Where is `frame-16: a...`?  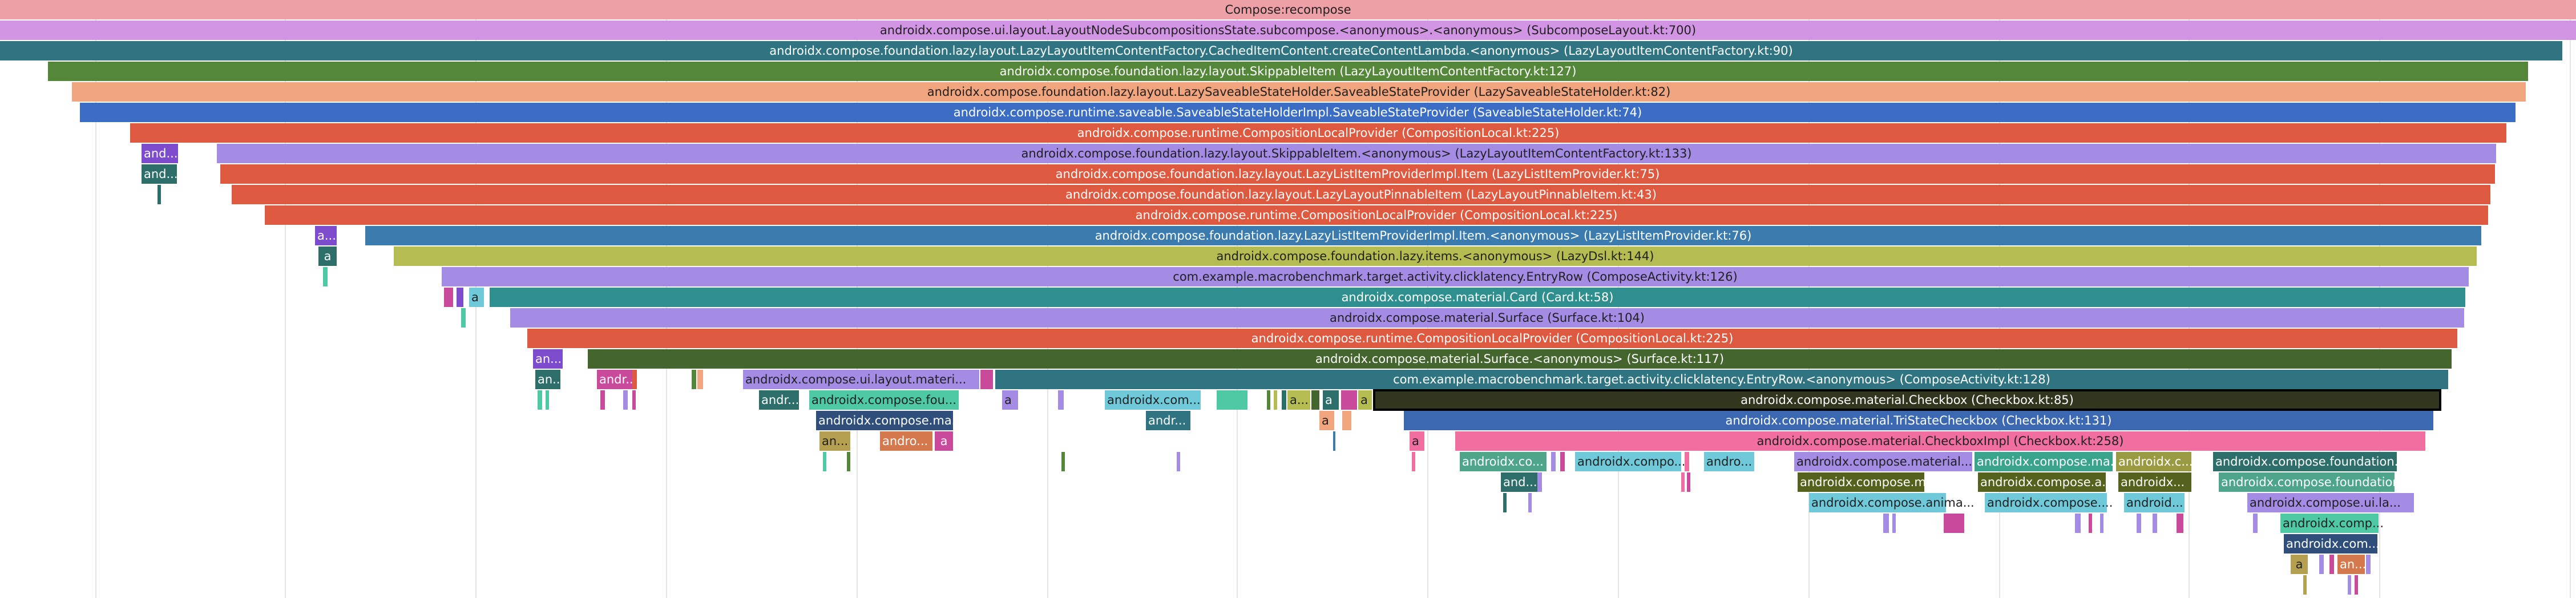 frame-16: a... is located at coordinates (326, 235).